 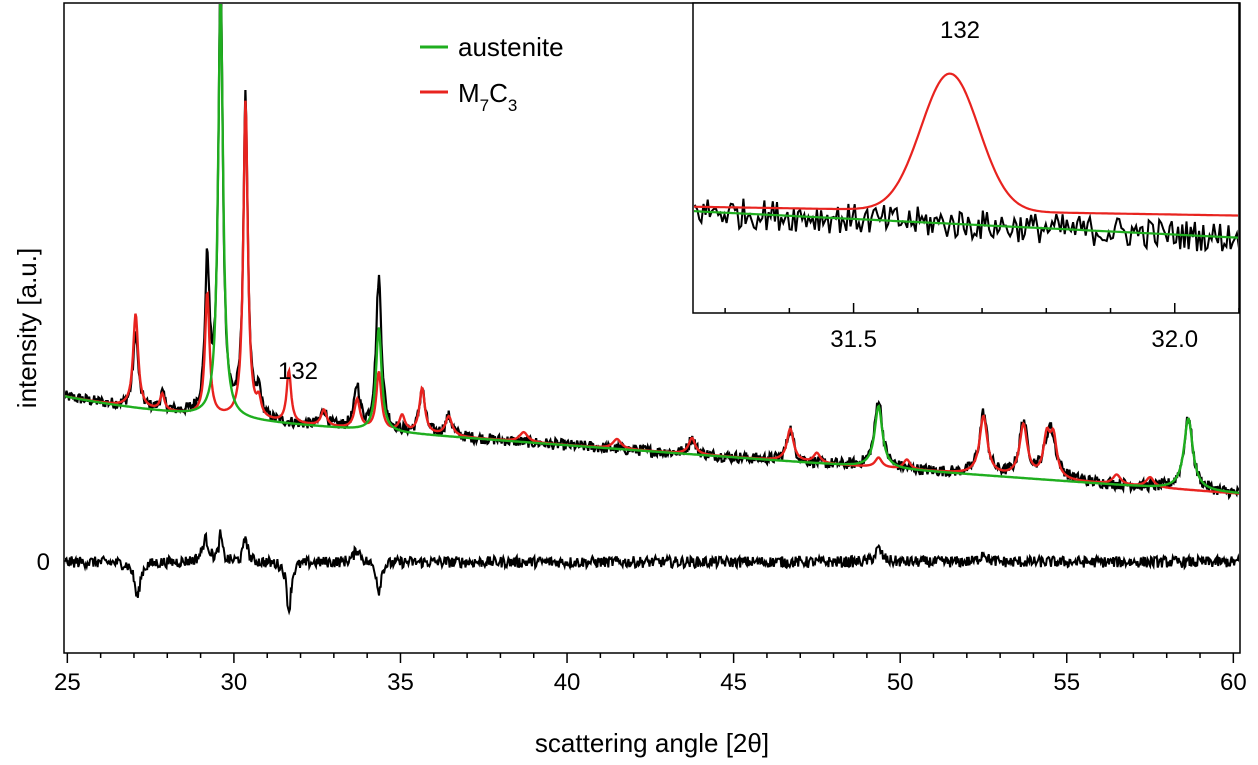 What do you see at coordinates (487, 96) in the screenshot?
I see `legend-label-m7c3: M7C3` at bounding box center [487, 96].